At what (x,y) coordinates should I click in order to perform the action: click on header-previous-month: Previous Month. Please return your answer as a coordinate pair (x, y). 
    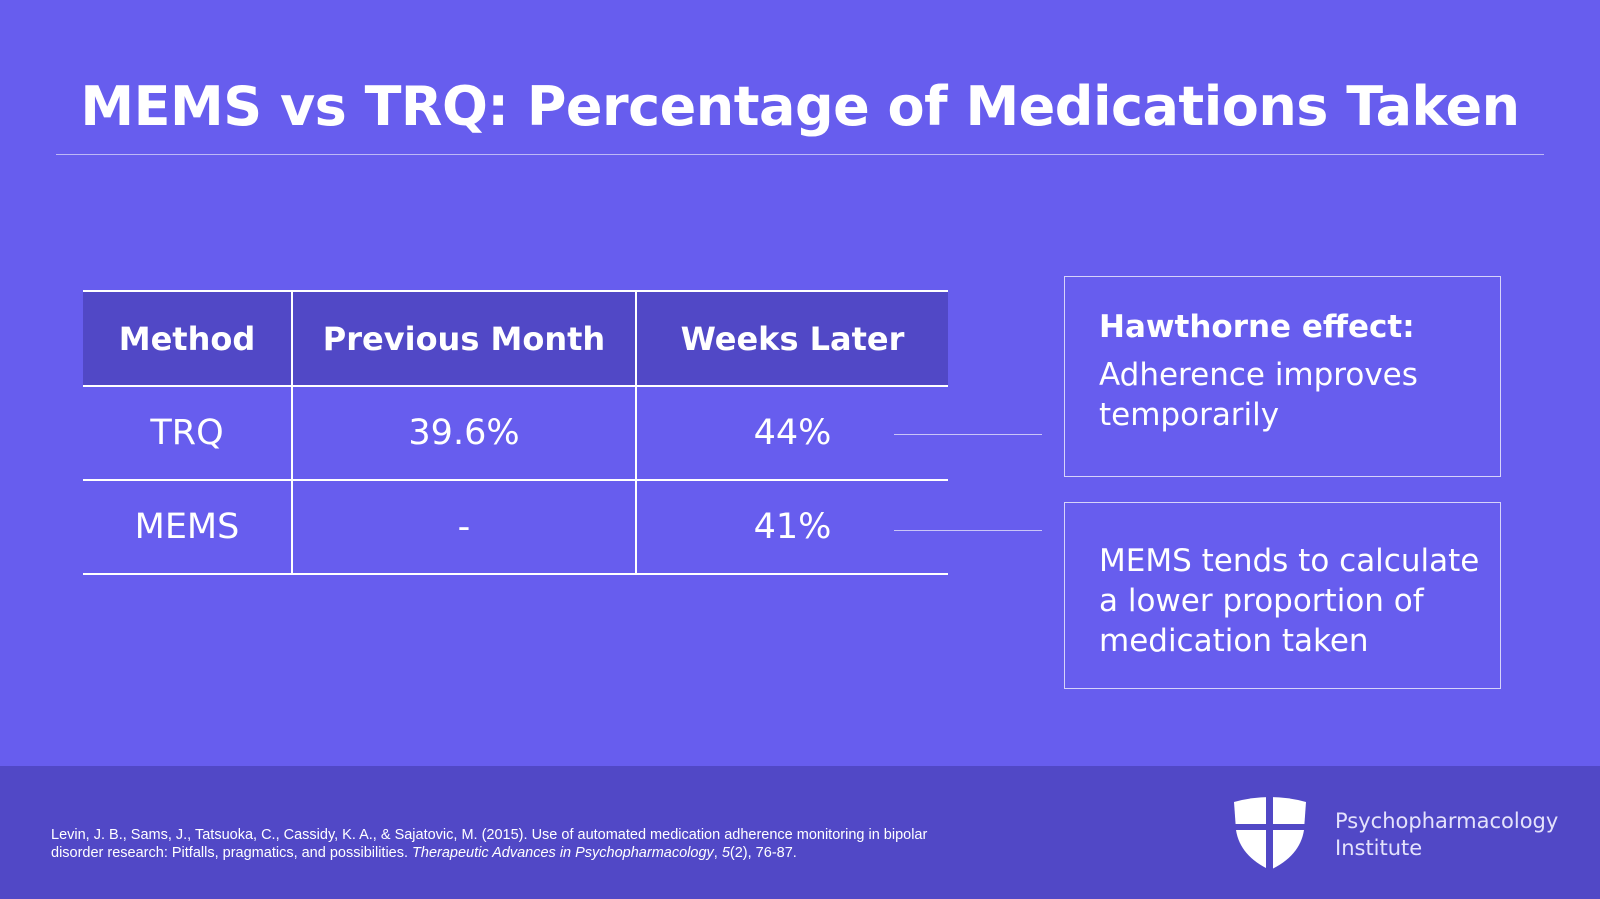
    Looking at the image, I should click on (463, 338).